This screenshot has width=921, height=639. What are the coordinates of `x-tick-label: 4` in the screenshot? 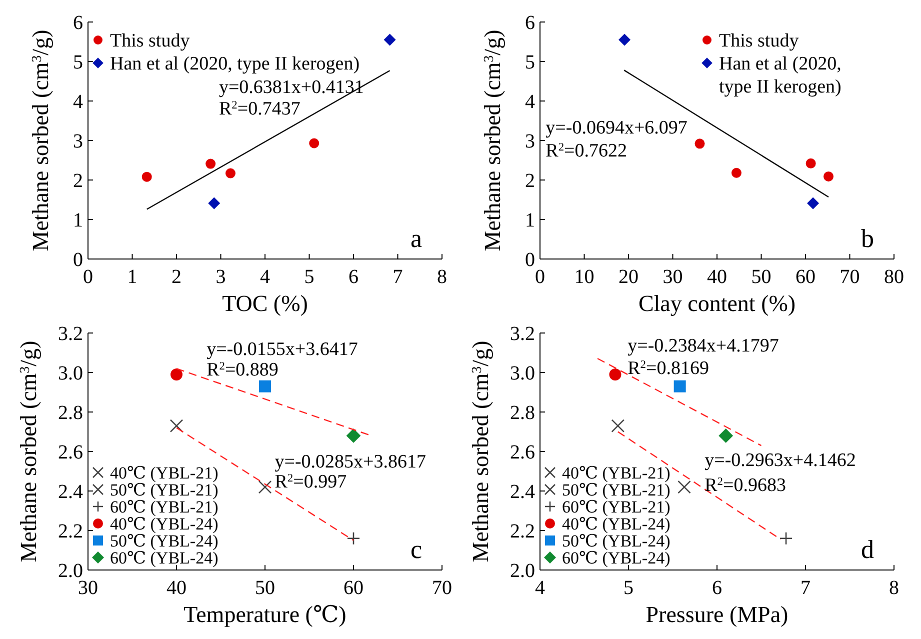 It's located at (265, 277).